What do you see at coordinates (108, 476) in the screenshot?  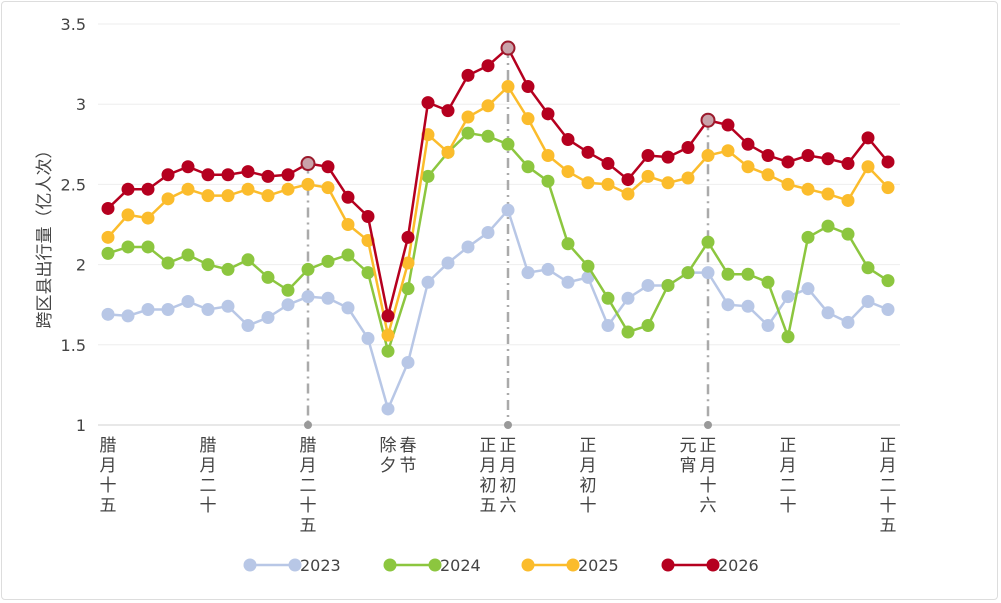 I see `x-tick-label: 腊月十五` at bounding box center [108, 476].